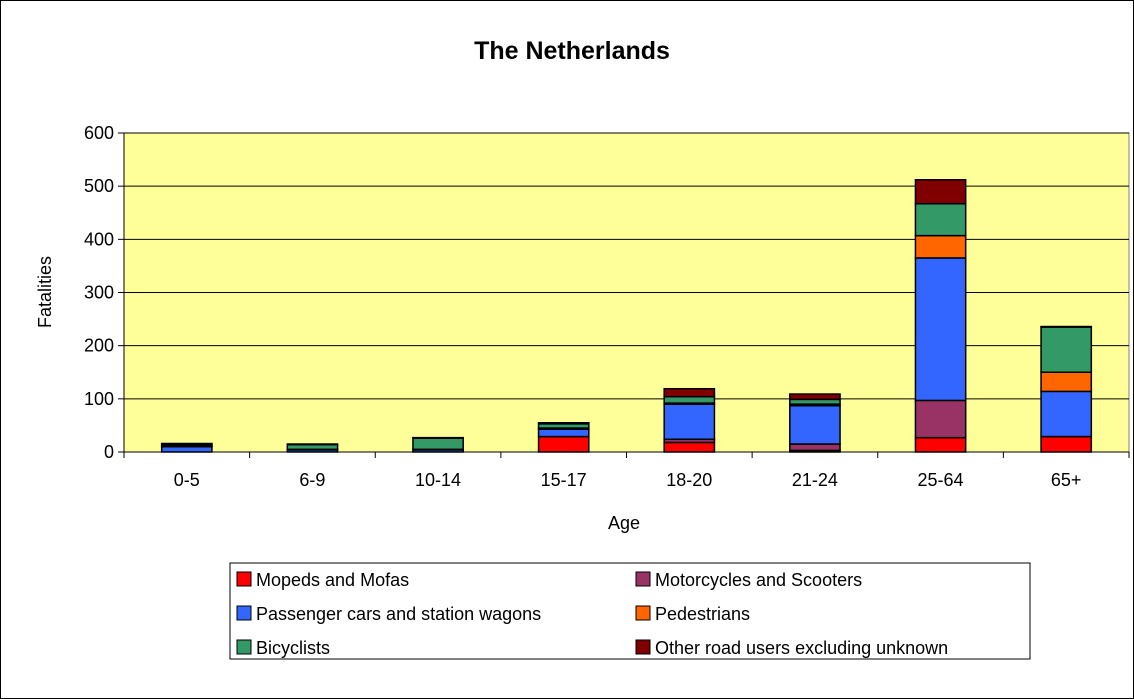 Image resolution: width=1134 pixels, height=699 pixels. I want to click on y-tick-label: 300, so click(99, 293).